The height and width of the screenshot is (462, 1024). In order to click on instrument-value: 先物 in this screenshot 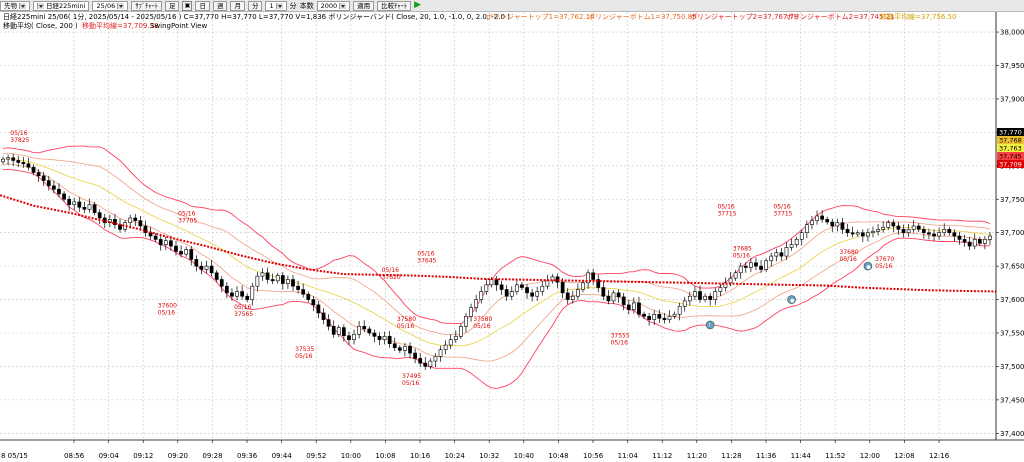, I will do `click(10, 5)`.